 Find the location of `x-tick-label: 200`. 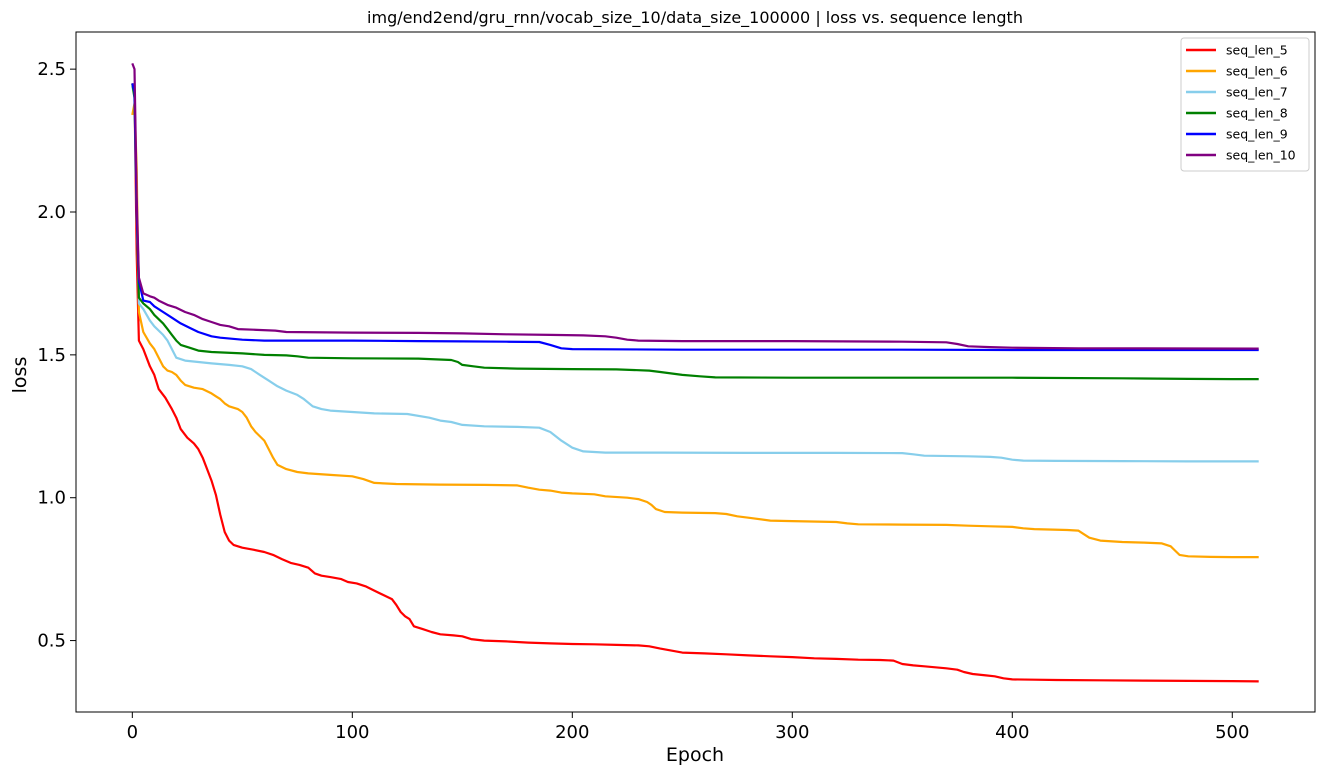

x-tick-label: 200 is located at coordinates (572, 732).